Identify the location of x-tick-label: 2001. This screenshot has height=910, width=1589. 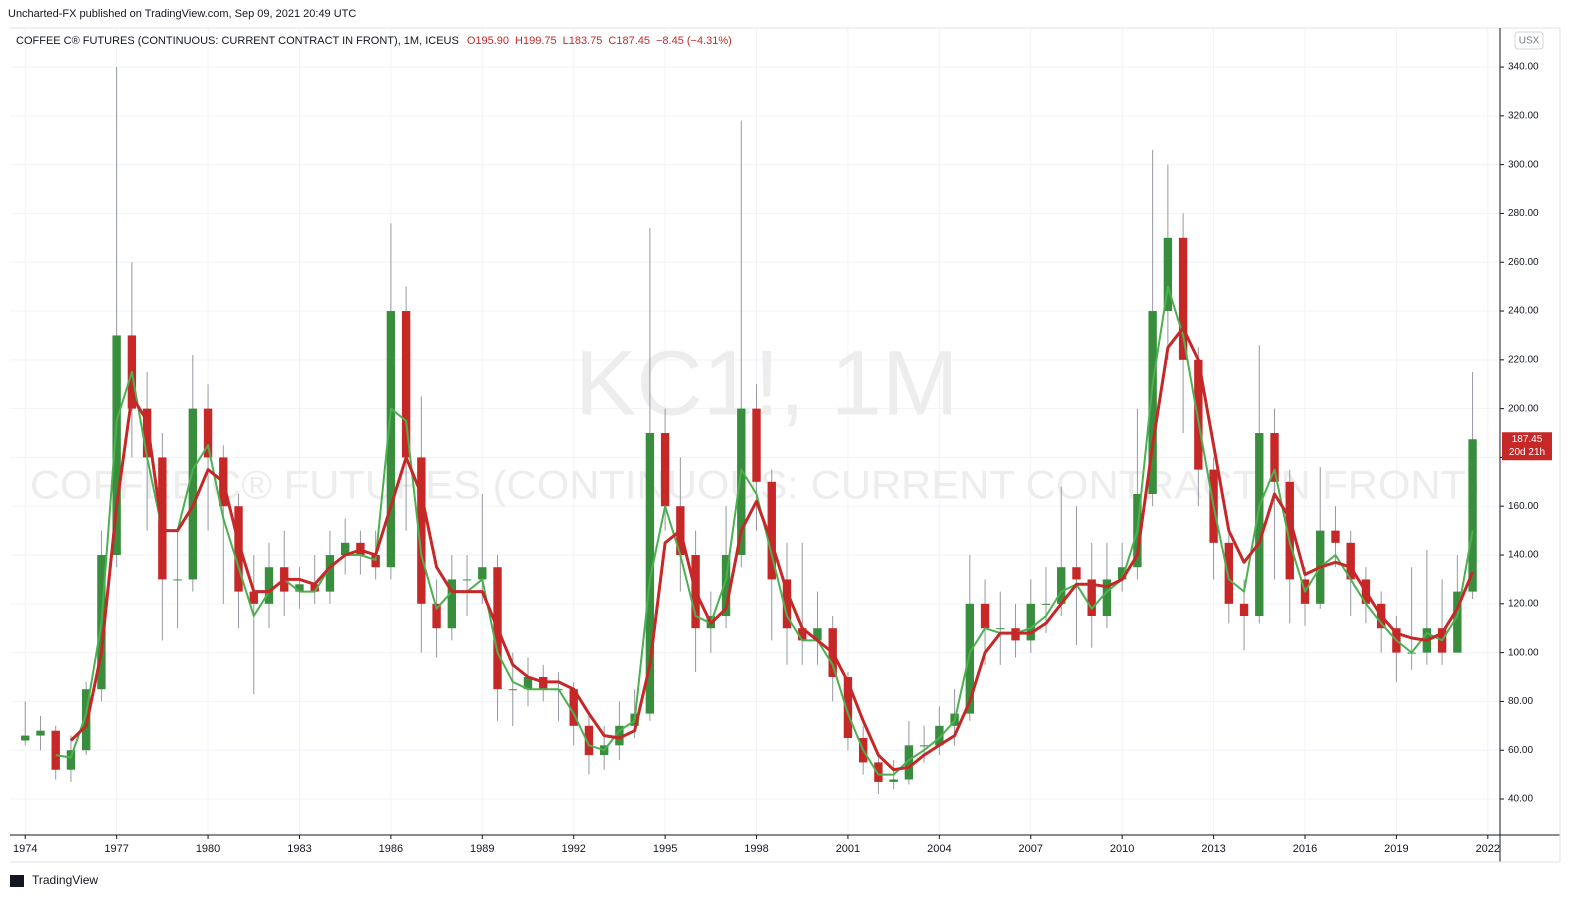
(848, 849).